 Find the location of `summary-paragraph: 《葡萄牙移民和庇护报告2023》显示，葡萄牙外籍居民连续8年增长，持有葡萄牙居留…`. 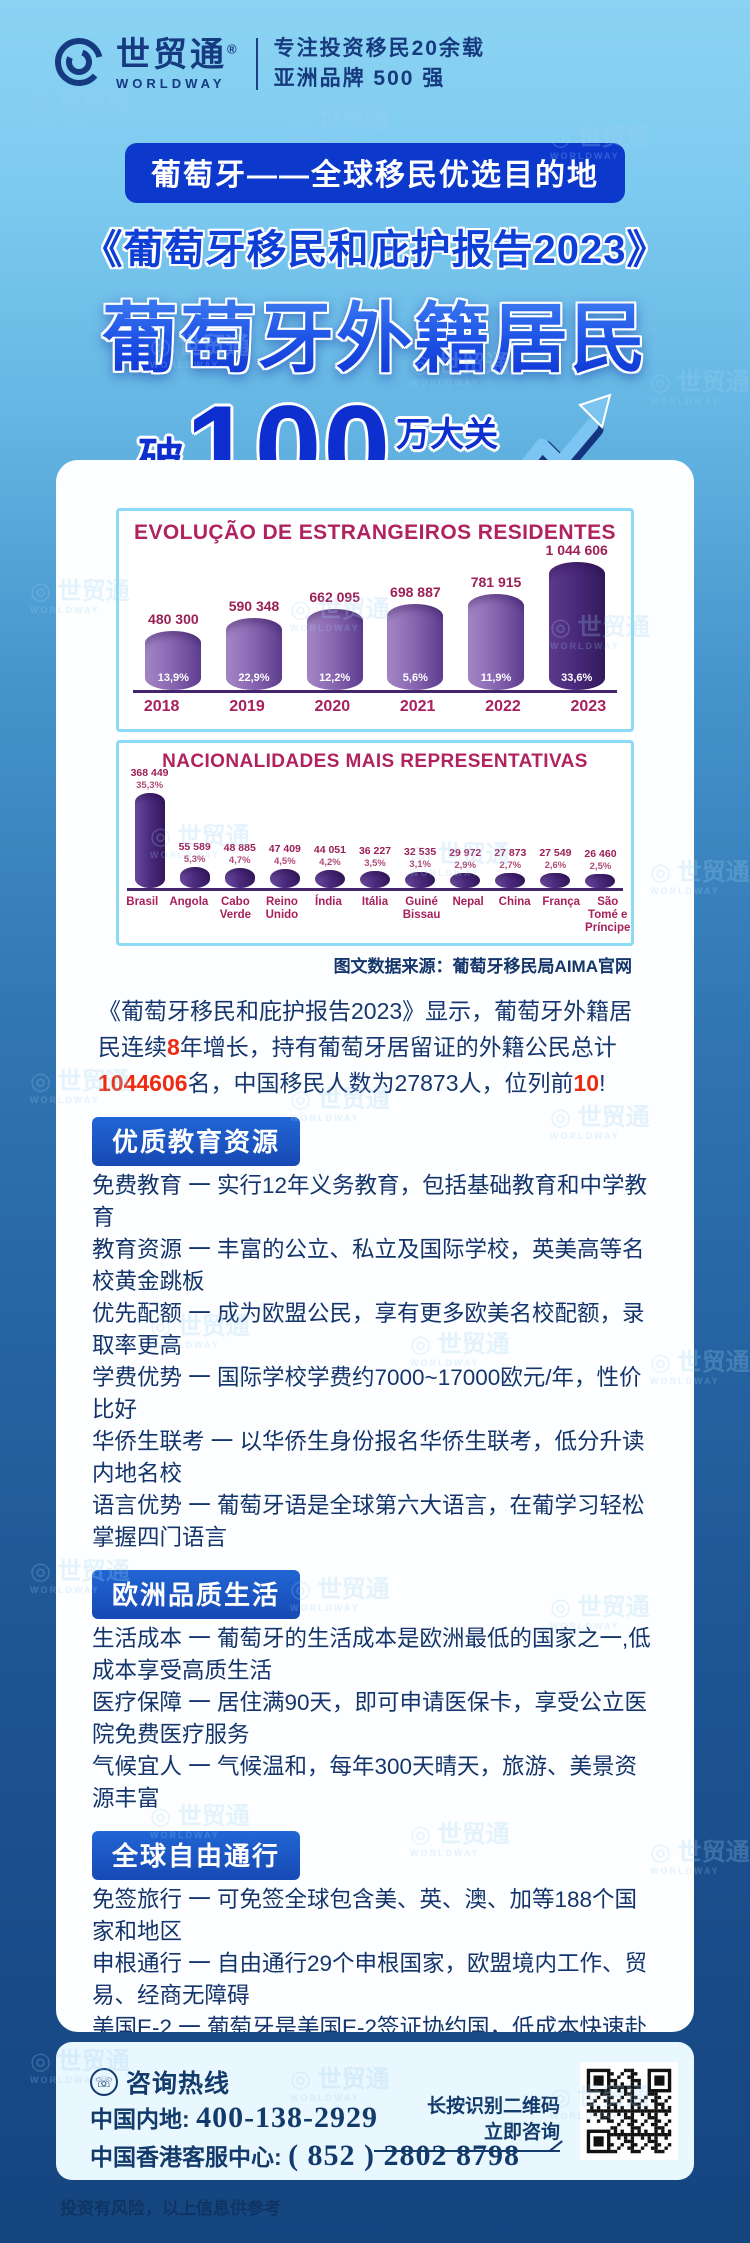

summary-paragraph: 《葡萄牙移民和庇护报告2023》显示，葡萄牙外籍居民连续8年增长，持有葡萄牙居留… is located at coordinates (375, 1047).